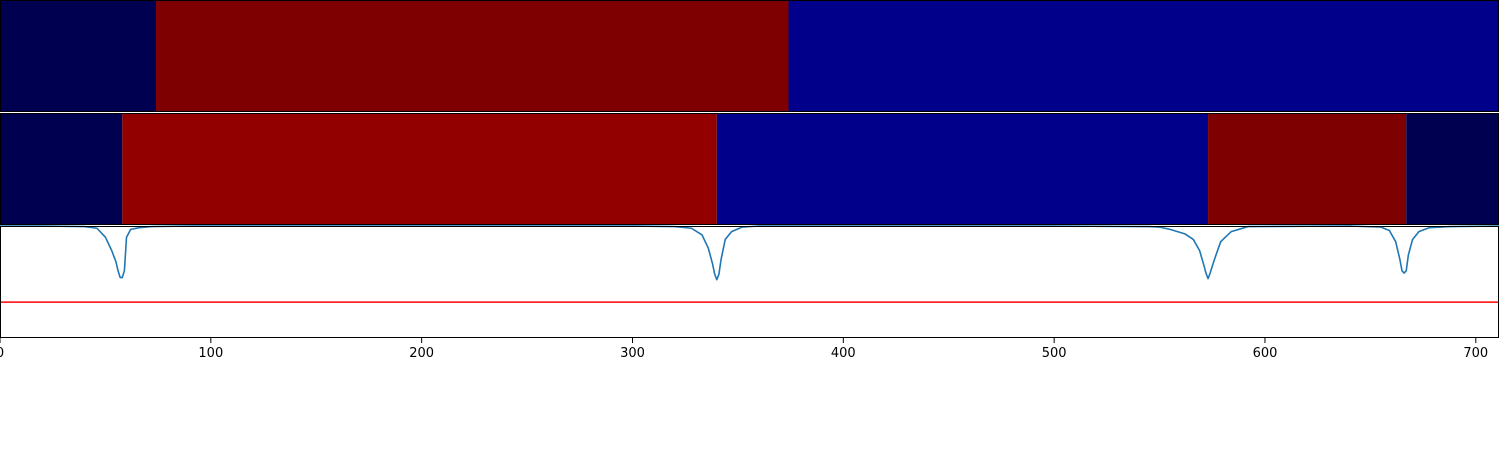  I want to click on x-tick-label: 100, so click(210, 353).